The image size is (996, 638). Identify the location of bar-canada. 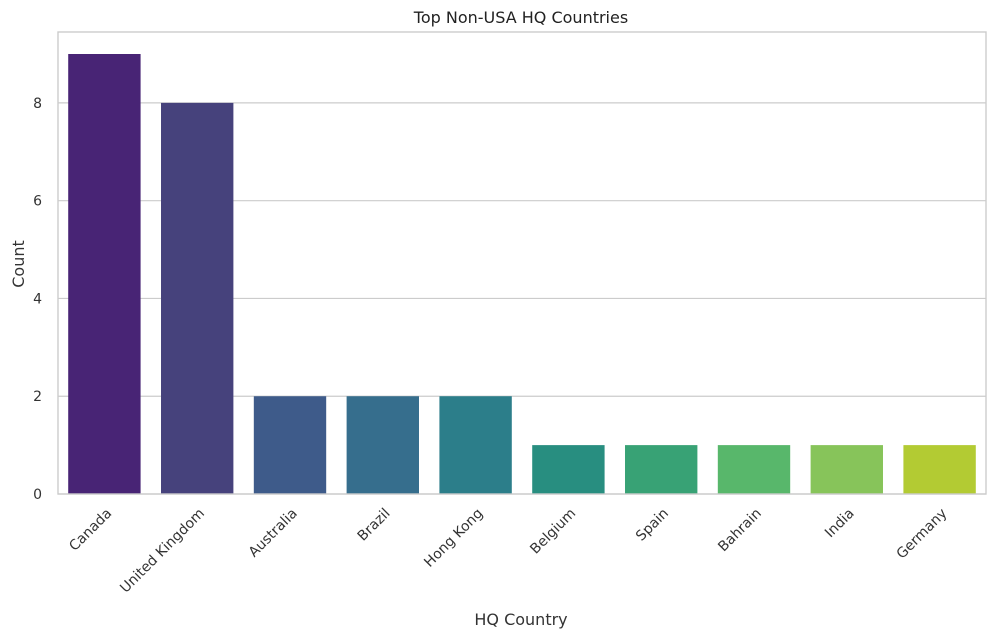
(104, 274).